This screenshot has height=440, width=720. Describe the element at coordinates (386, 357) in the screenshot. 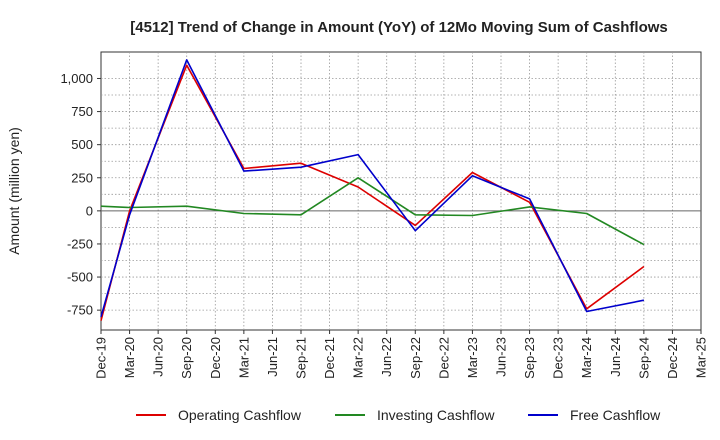

I see `x-tick-label: Jun-22` at that location.